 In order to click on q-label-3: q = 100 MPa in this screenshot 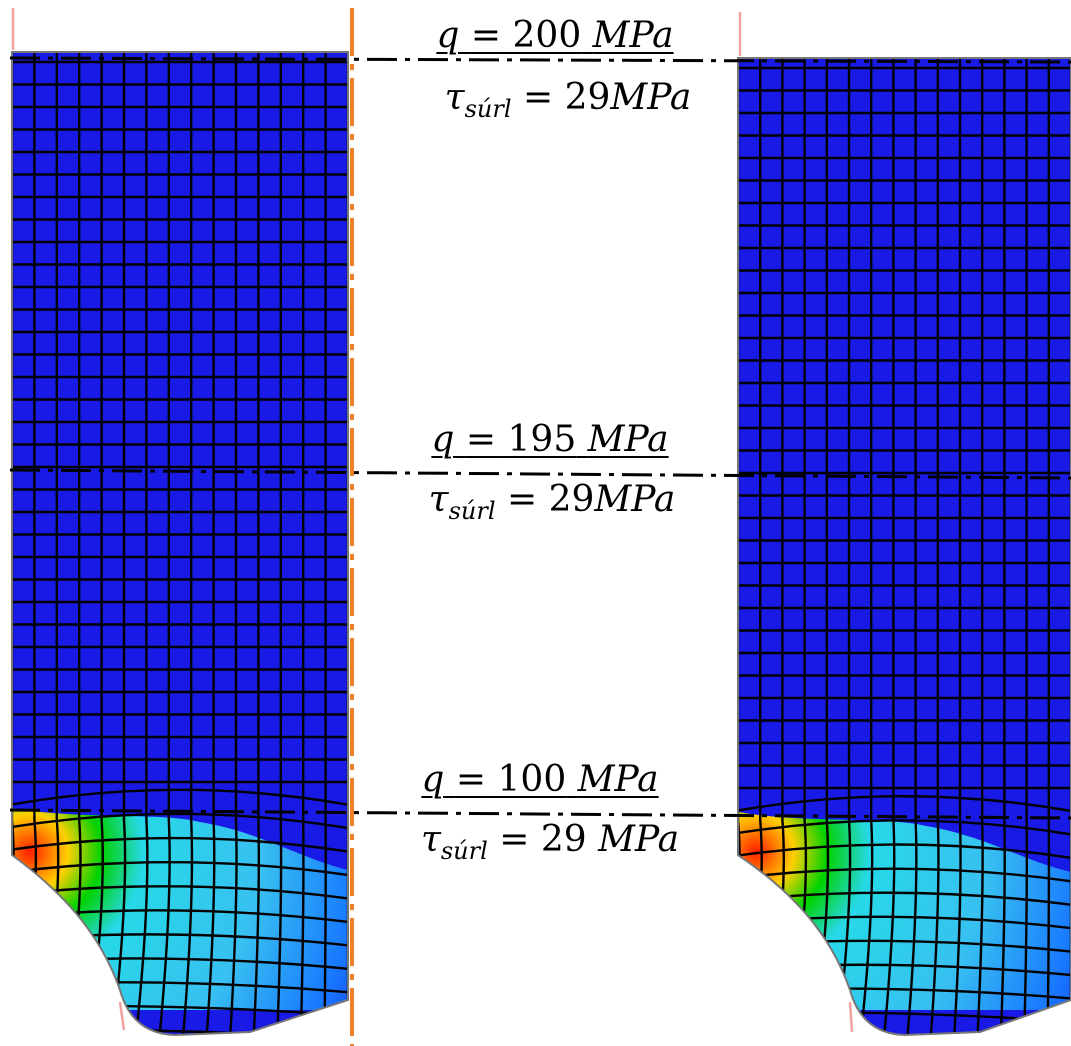, I will do `click(539, 780)`.